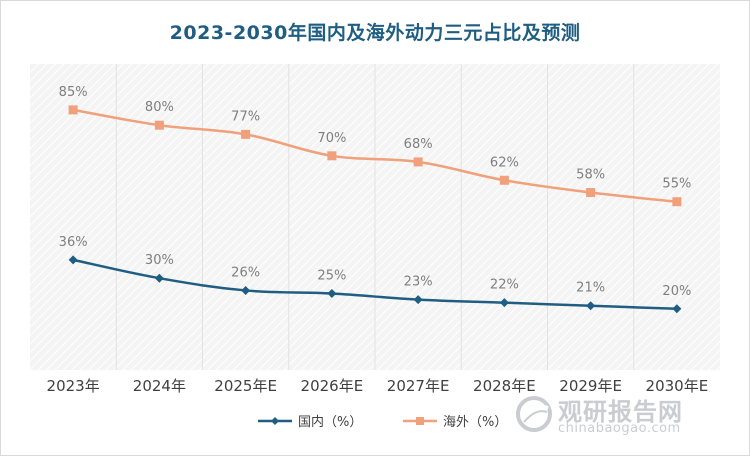 The width and height of the screenshot is (750, 456). What do you see at coordinates (504, 285) in the screenshot?
I see `data-label: 22%` at bounding box center [504, 285].